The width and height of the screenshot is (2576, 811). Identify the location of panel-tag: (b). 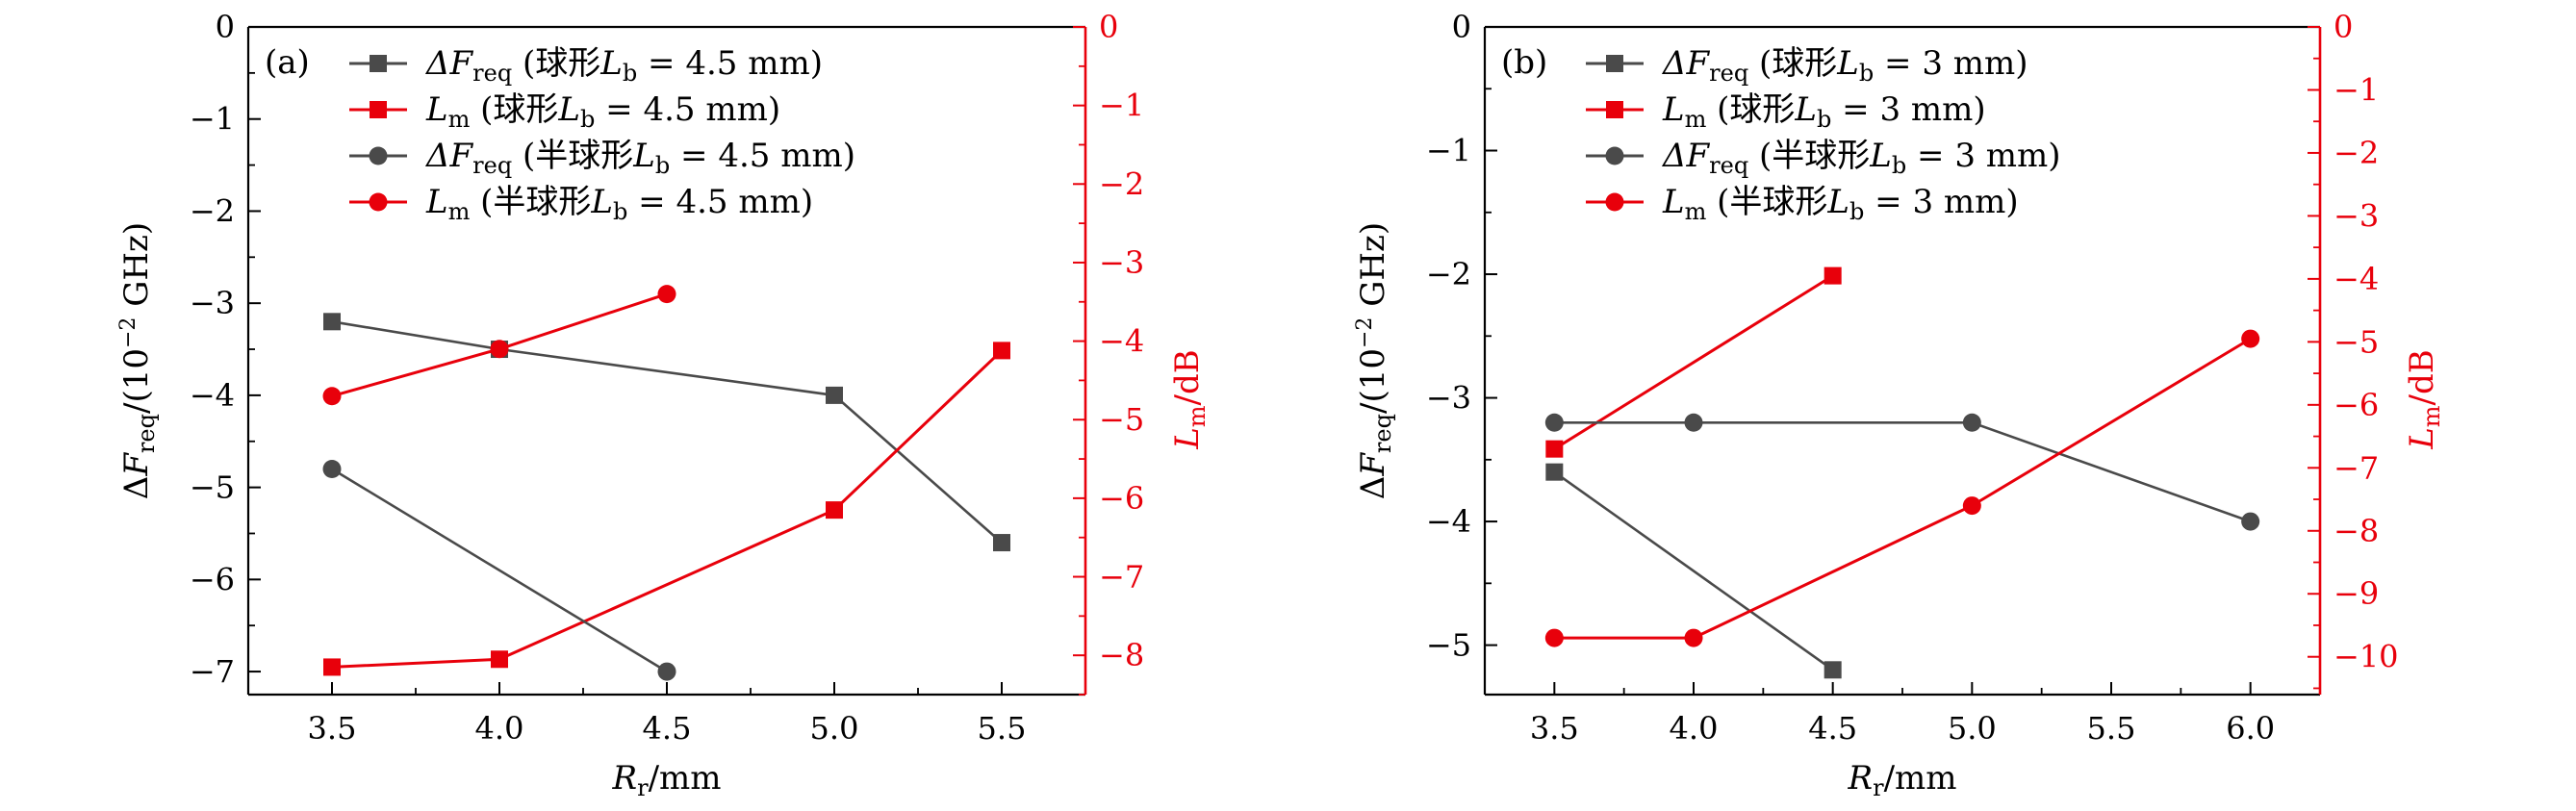
(1524, 62).